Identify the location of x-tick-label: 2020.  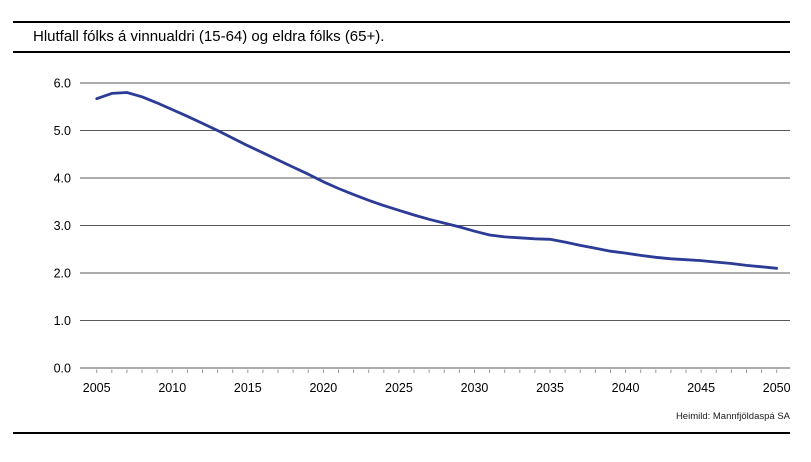
(323, 388).